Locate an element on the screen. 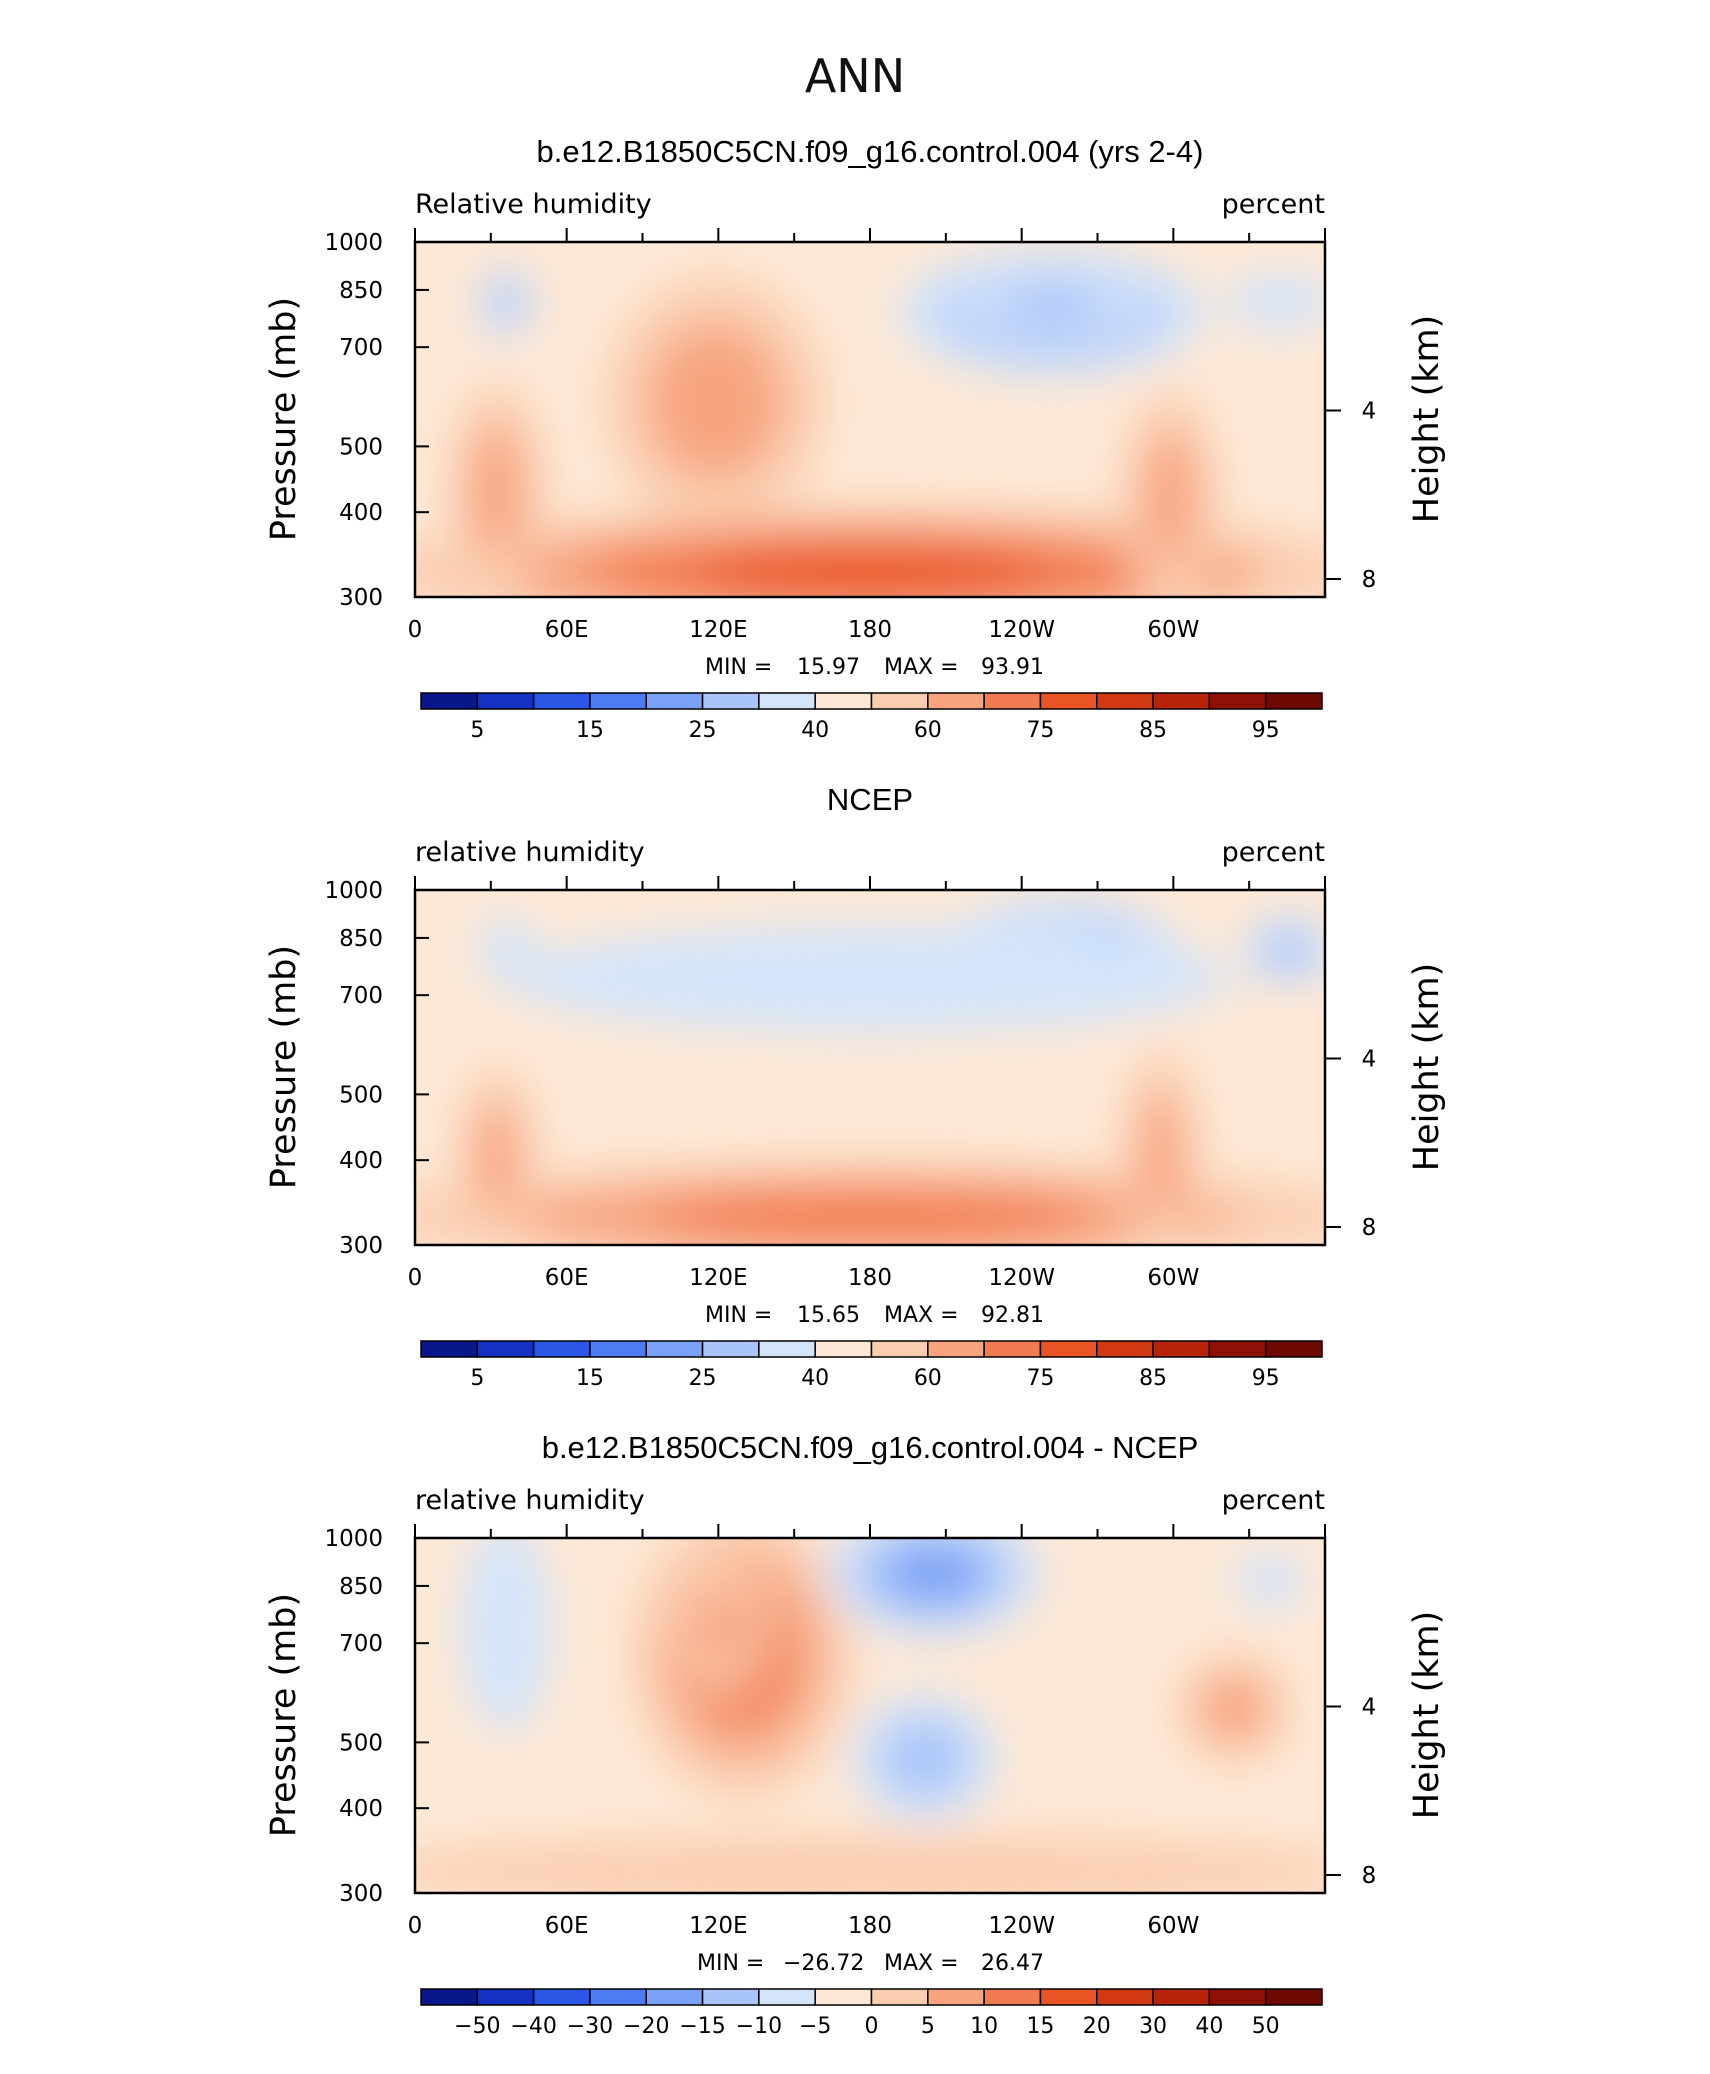 The width and height of the screenshot is (1710, 2074). colorbar-label: 5 is located at coordinates (477, 730).